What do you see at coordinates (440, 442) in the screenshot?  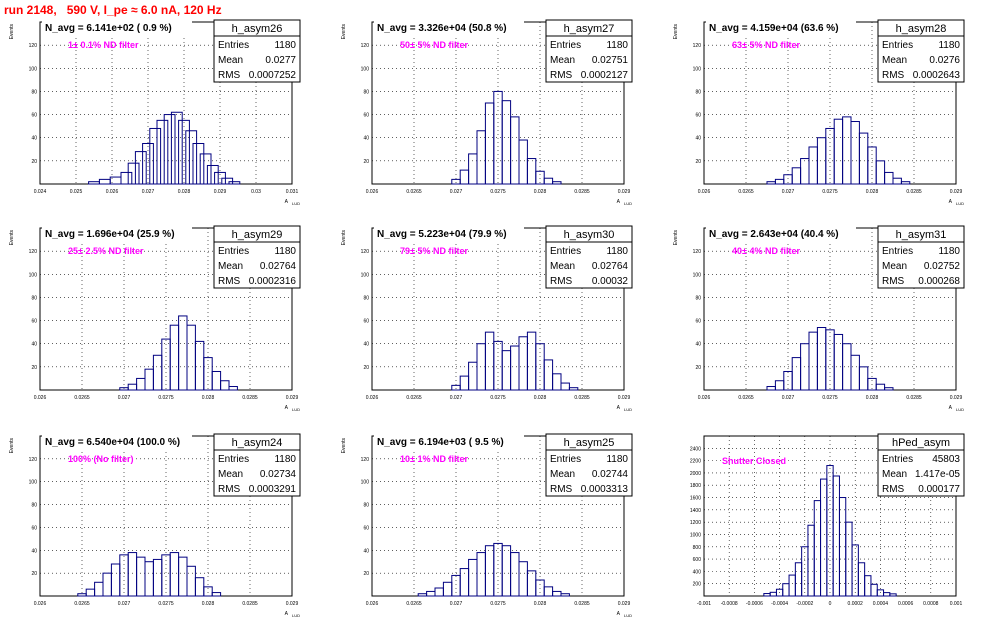 I see `navg-label: N_avg = 6.194e+03 ( 9.5 %)` at bounding box center [440, 442].